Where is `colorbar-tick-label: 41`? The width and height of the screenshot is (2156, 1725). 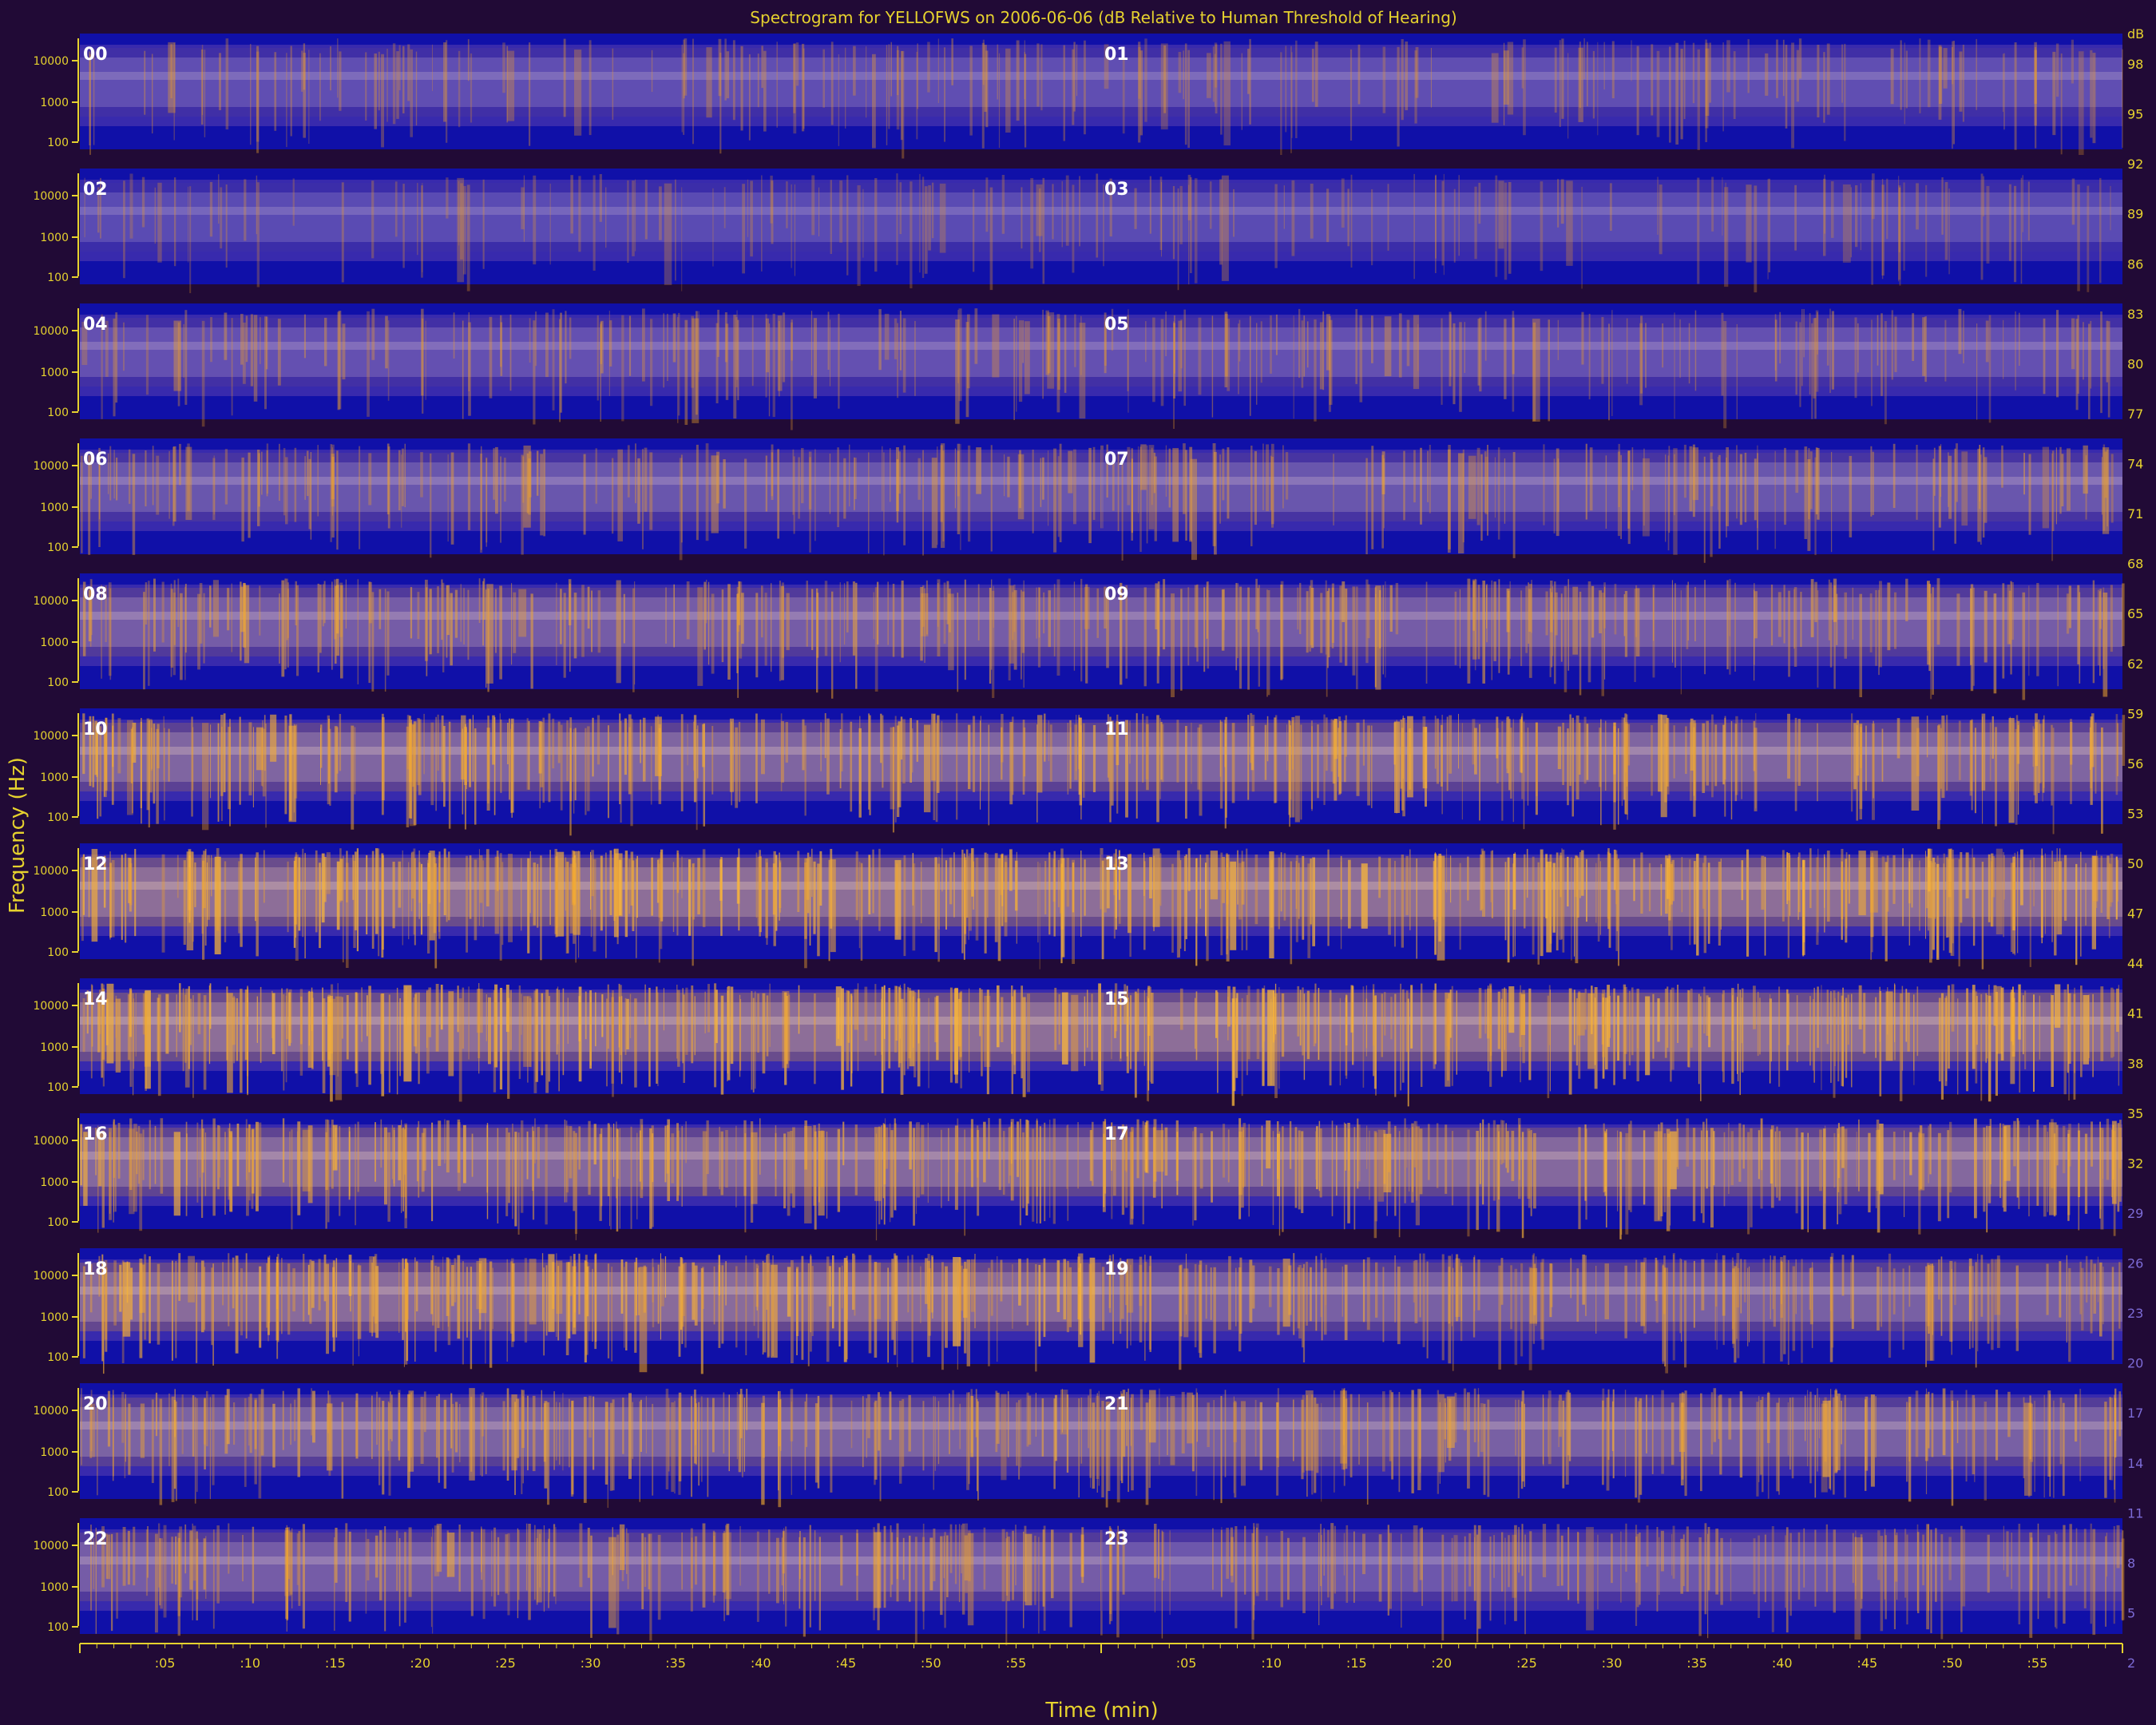 colorbar-tick-label: 41 is located at coordinates (2135, 1014).